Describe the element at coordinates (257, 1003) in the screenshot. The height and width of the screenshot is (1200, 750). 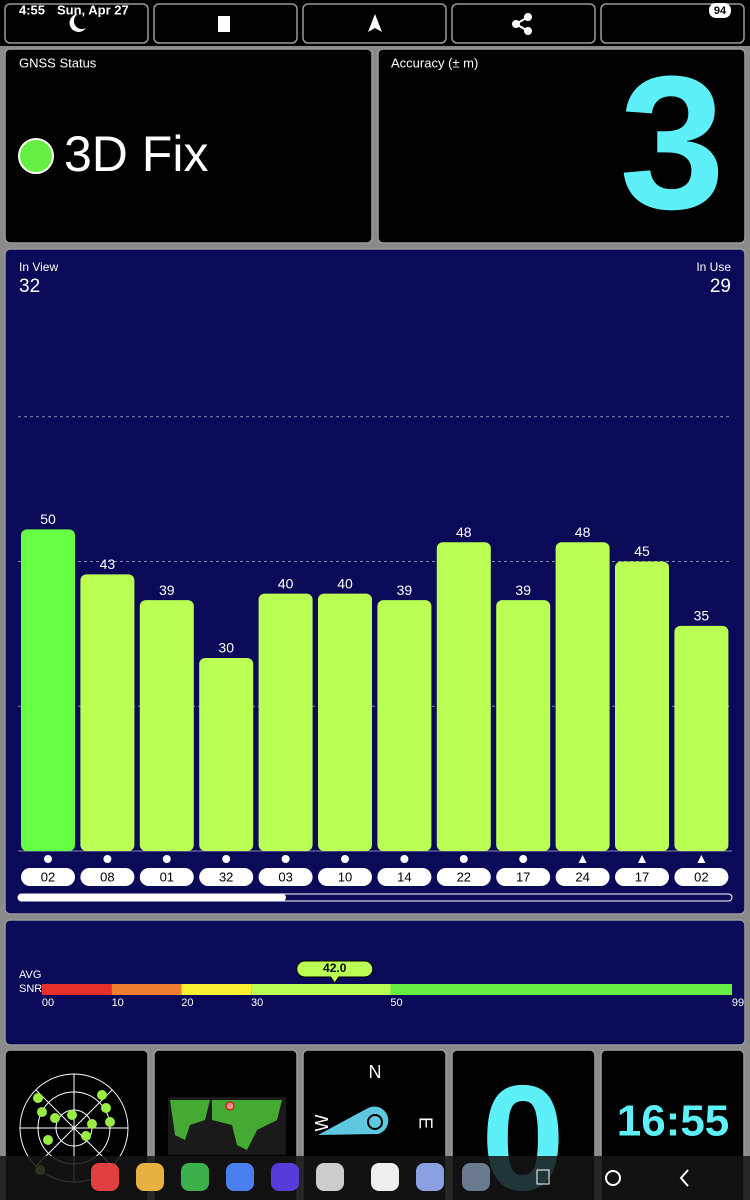
I see `snr-tick-label: 30` at that location.